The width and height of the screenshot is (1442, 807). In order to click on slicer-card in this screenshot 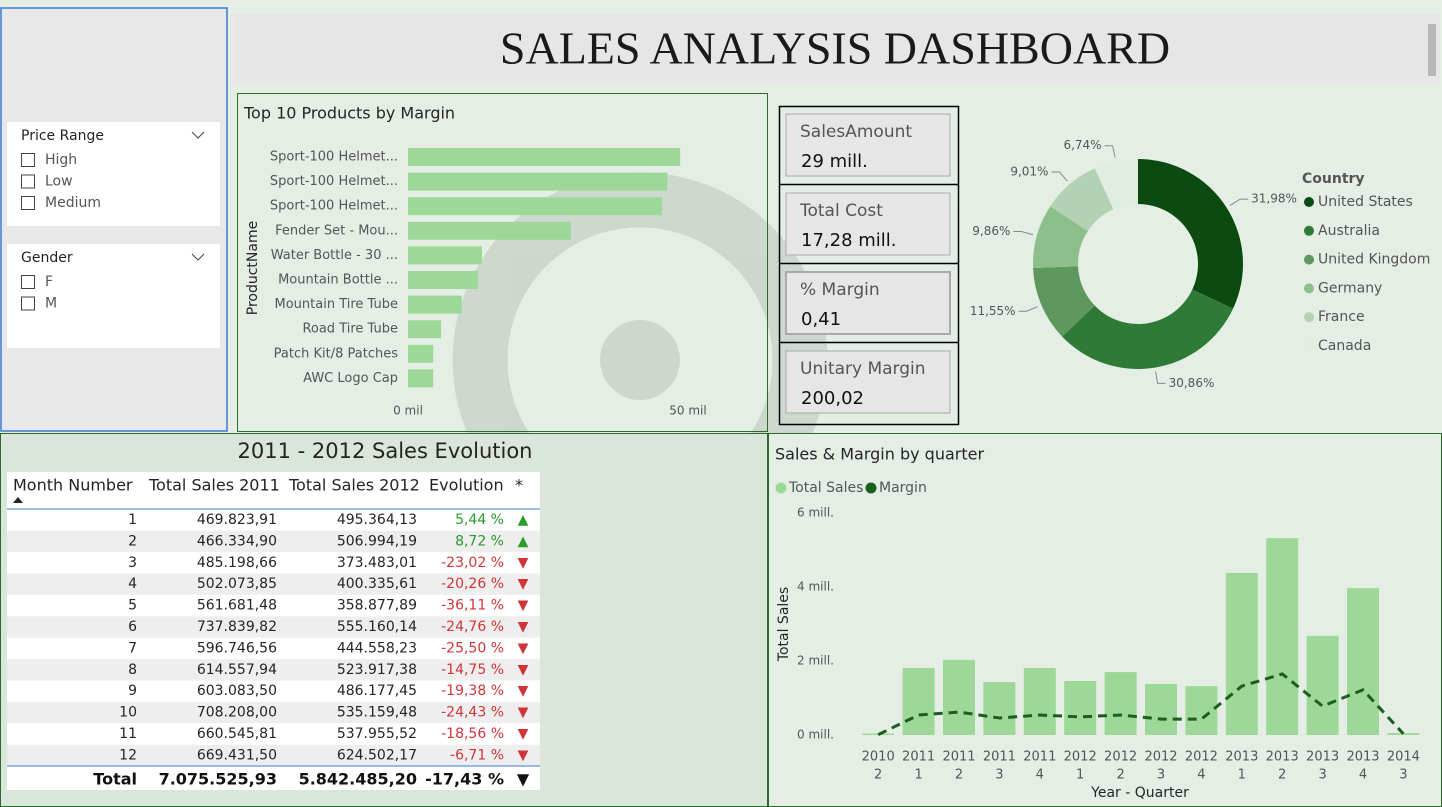, I will do `click(113, 296)`.